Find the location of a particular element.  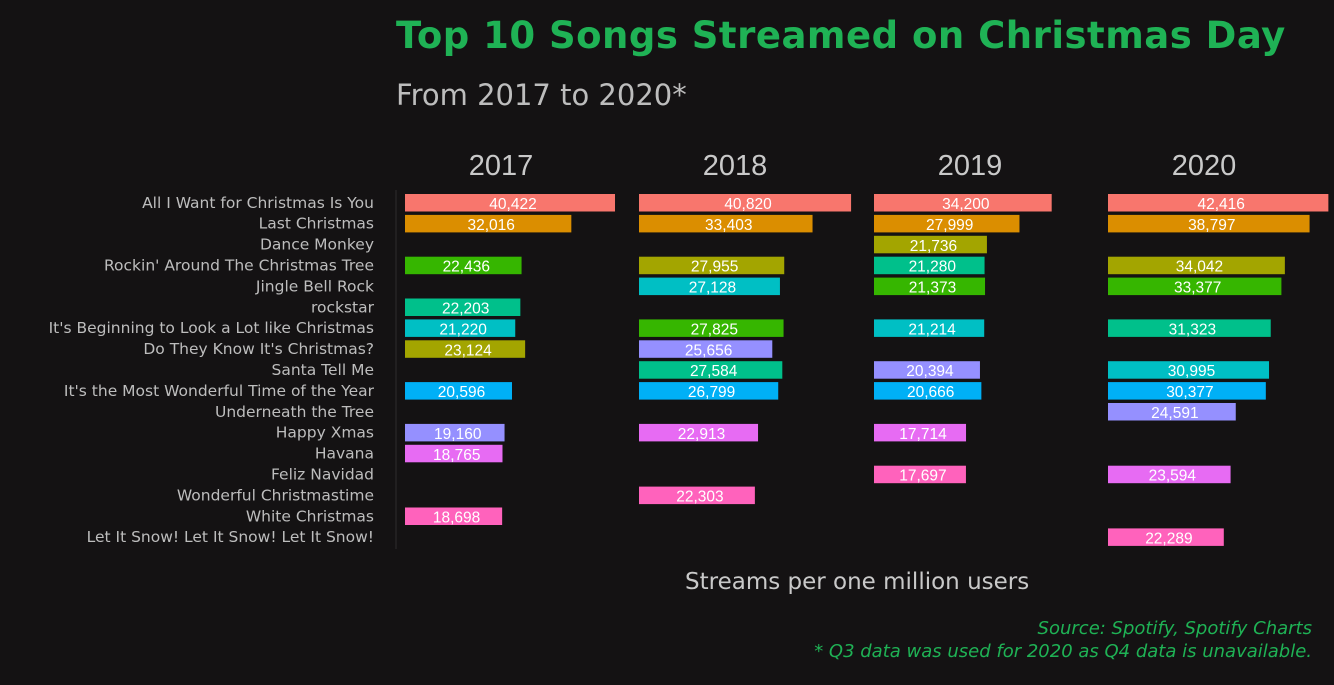

x-axis-label: Streams per one million users is located at coordinates (857, 582).